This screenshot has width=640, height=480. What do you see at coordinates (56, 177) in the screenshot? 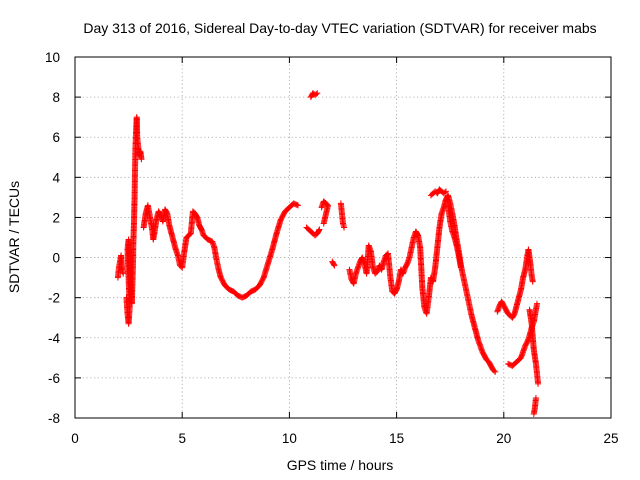
I see `y-tick-label: 4` at bounding box center [56, 177].